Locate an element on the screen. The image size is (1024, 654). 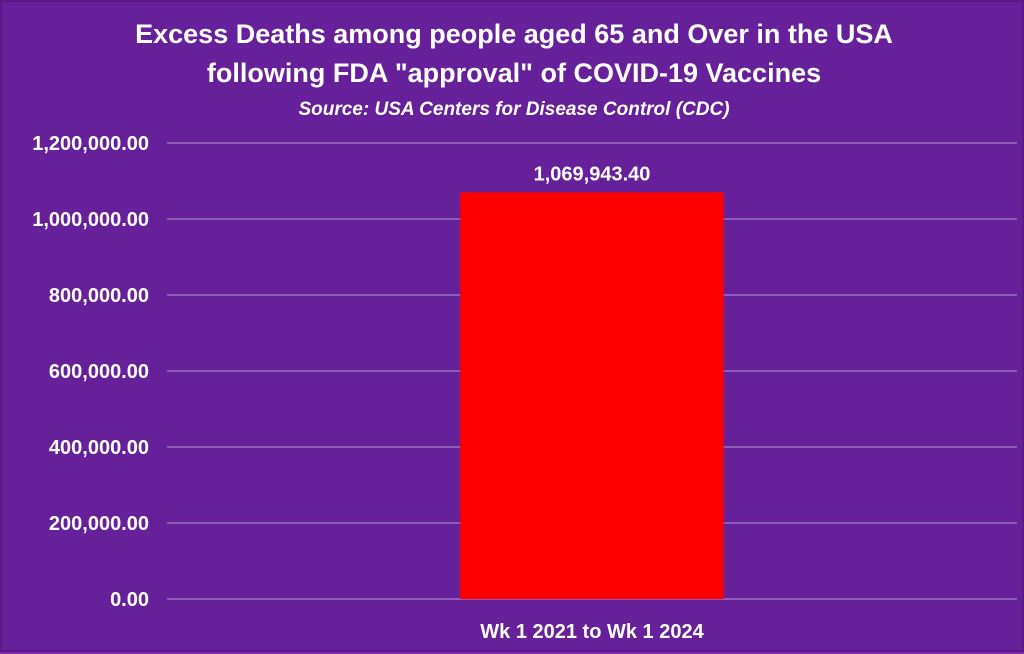
y-tick-label: 400,000.00 is located at coordinates (99, 448).